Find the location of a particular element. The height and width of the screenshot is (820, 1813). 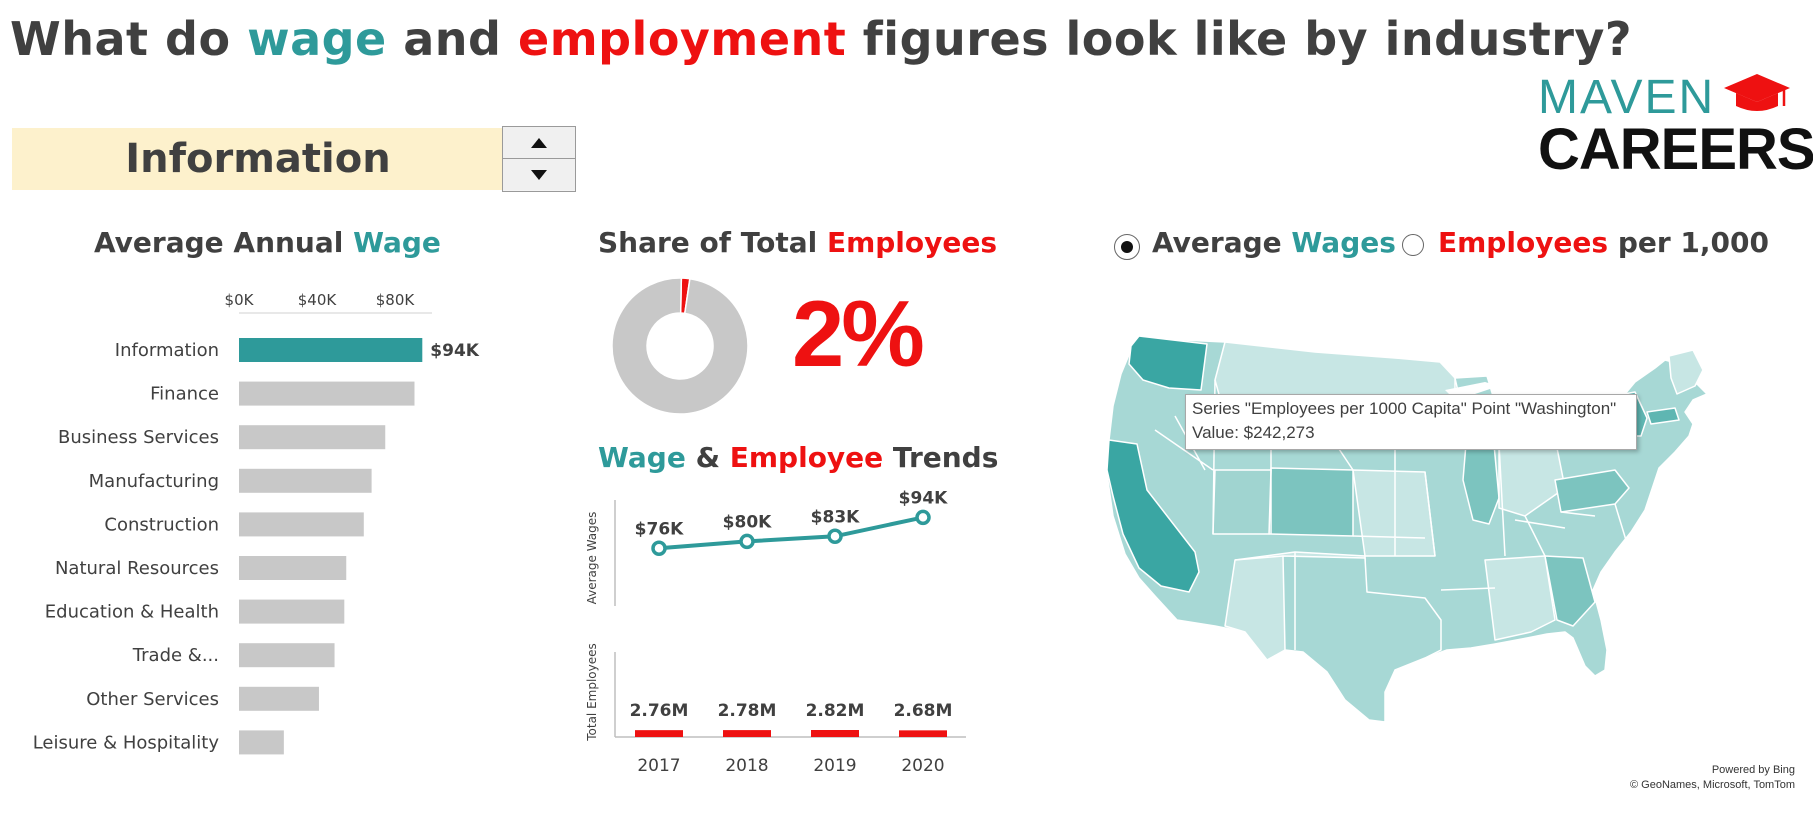

trends-title-part-3: Employee is located at coordinates (806, 457).